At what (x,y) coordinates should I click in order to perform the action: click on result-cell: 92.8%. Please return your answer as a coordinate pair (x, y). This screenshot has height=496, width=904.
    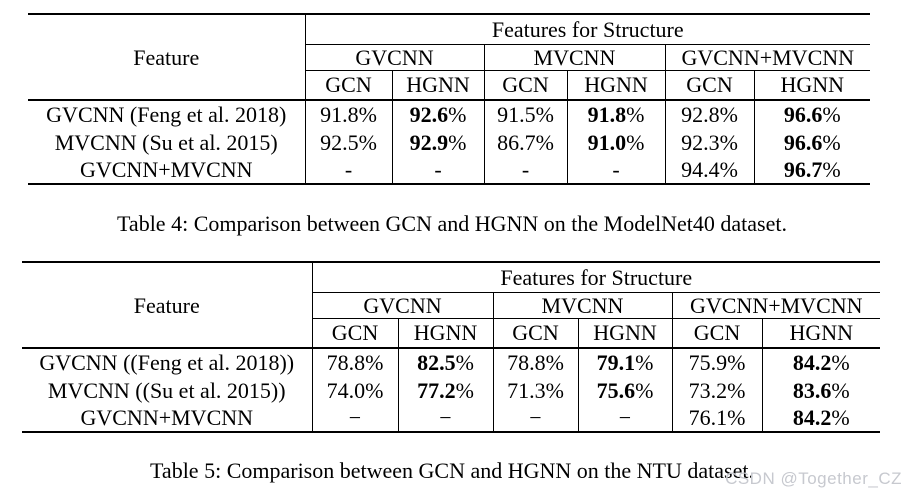
    Looking at the image, I should click on (709, 114).